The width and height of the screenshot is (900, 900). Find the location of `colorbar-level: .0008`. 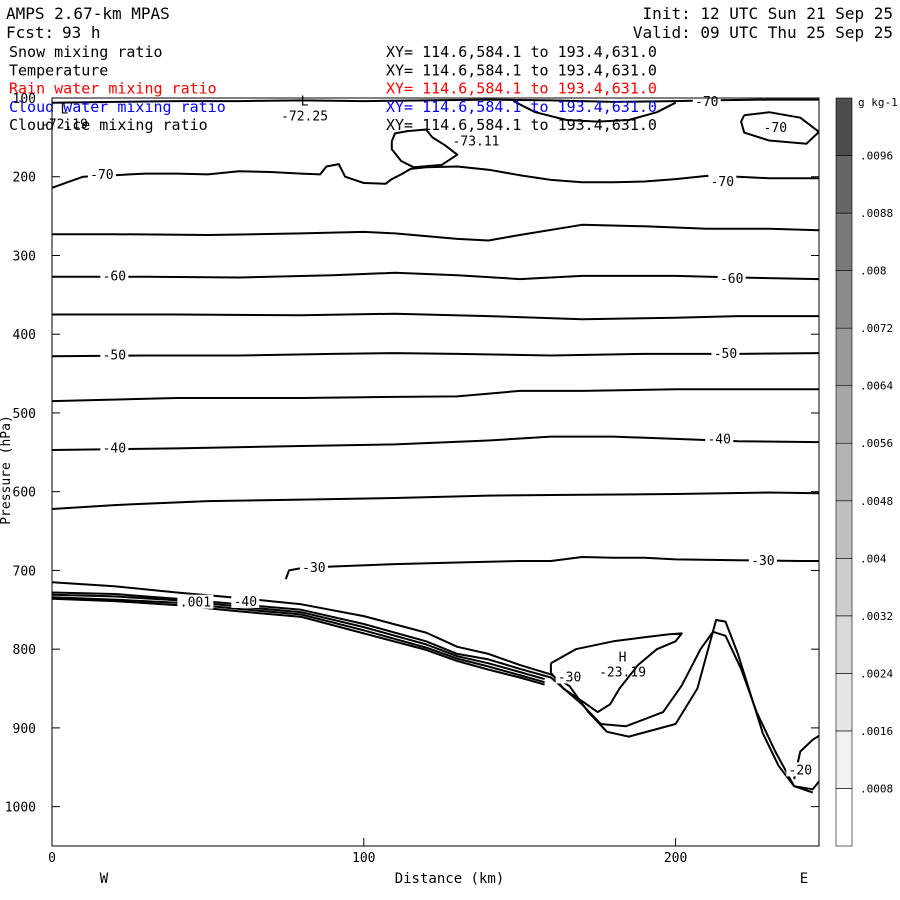

colorbar-level: .0008 is located at coordinates (876, 788).